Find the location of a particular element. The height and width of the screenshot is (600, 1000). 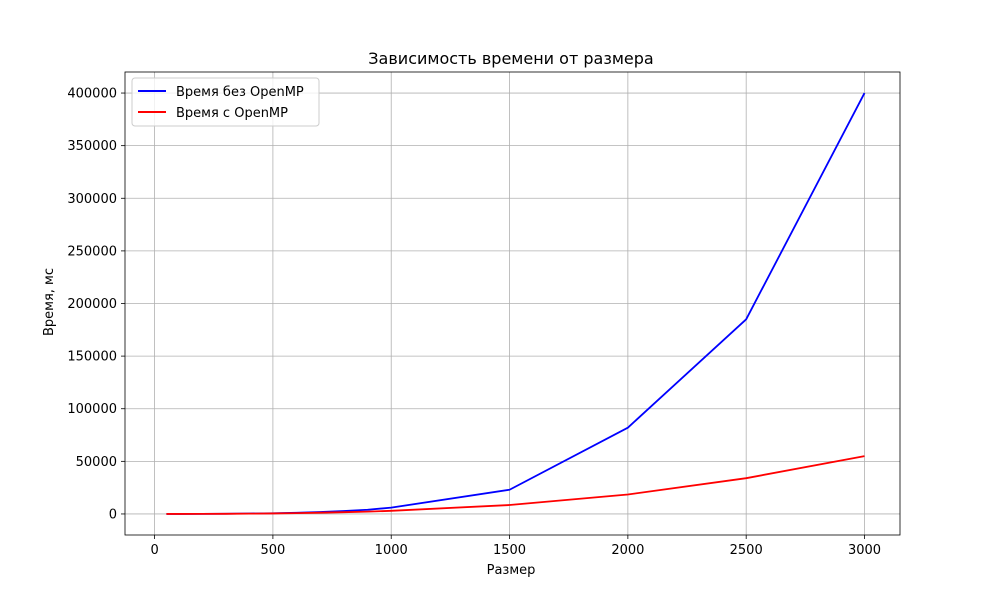

y-tick-label: 350000 is located at coordinates (92, 146).